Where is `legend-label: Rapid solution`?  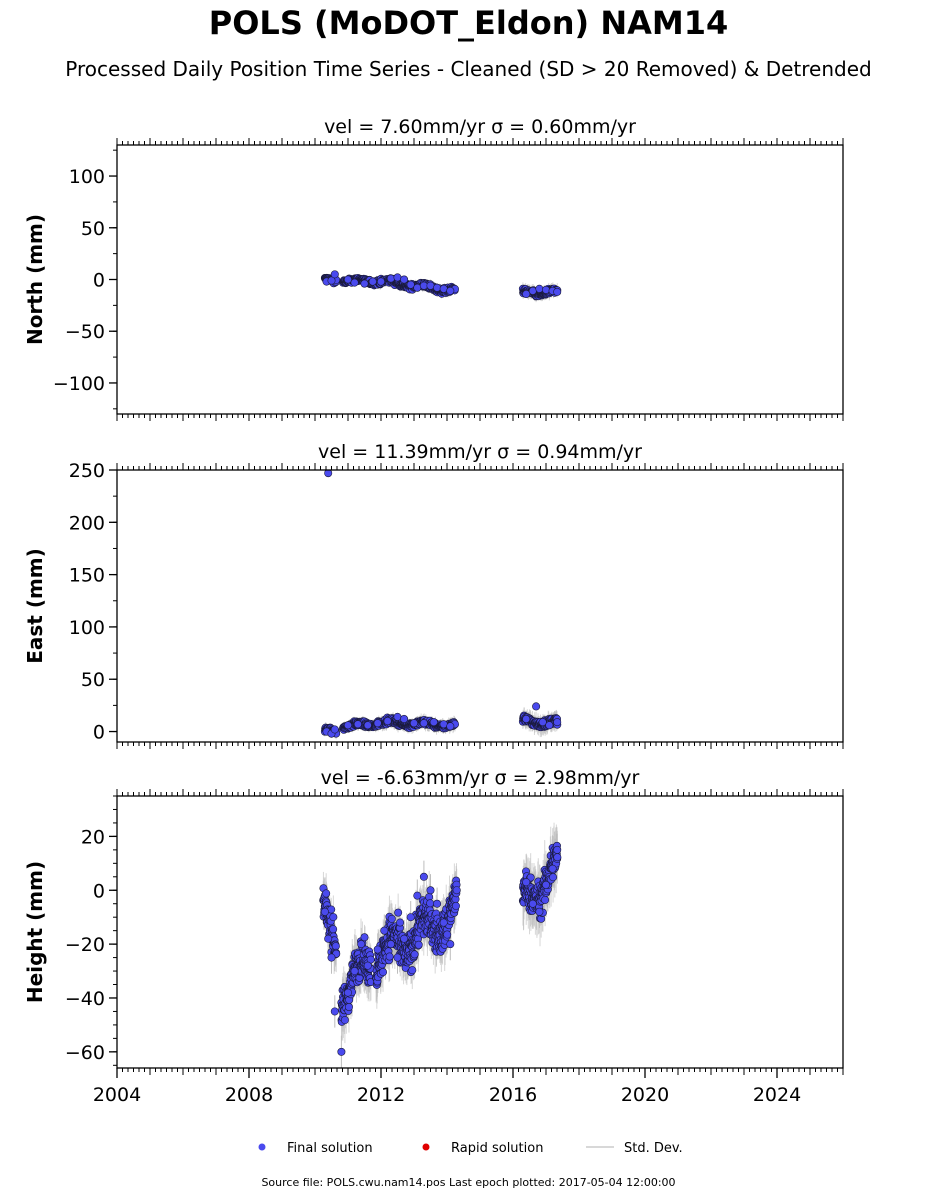
legend-label: Rapid solution is located at coordinates (497, 1148).